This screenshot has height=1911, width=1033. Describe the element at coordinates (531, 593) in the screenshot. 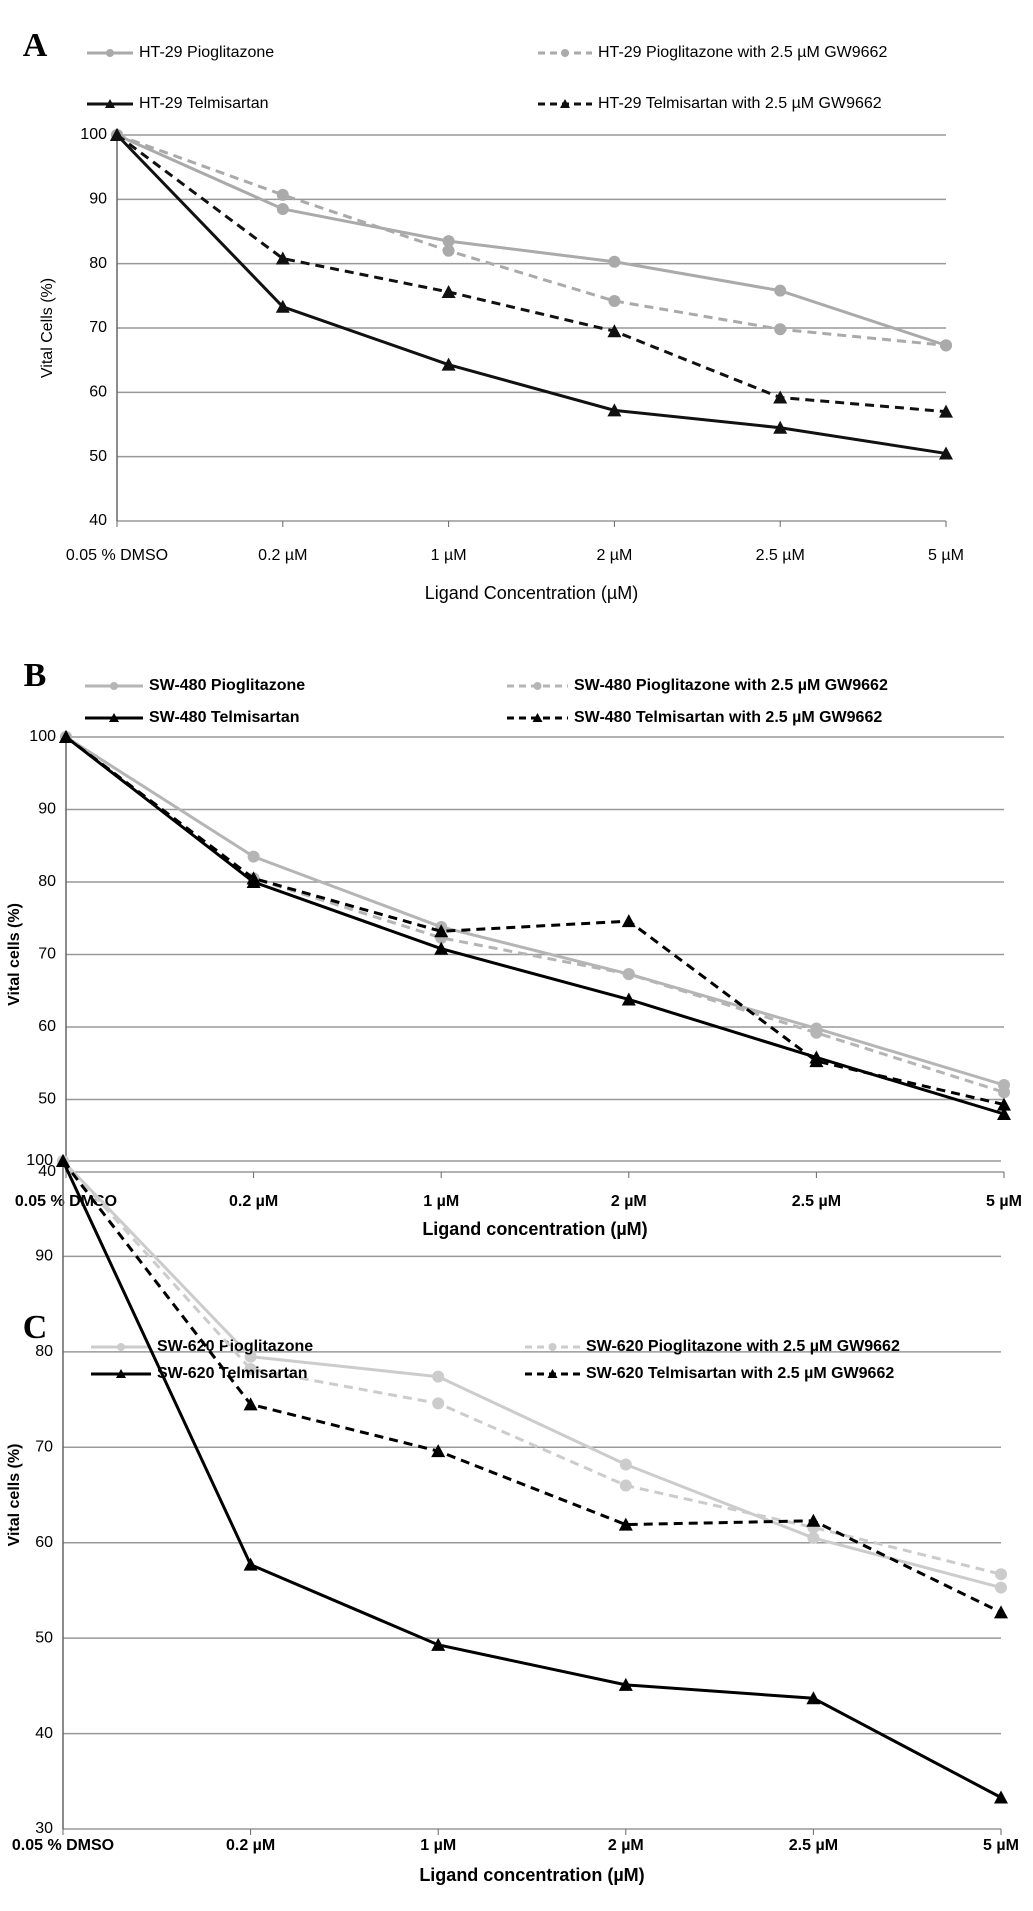

I see `x-axis-title: Ligand Concentration (µM)` at that location.